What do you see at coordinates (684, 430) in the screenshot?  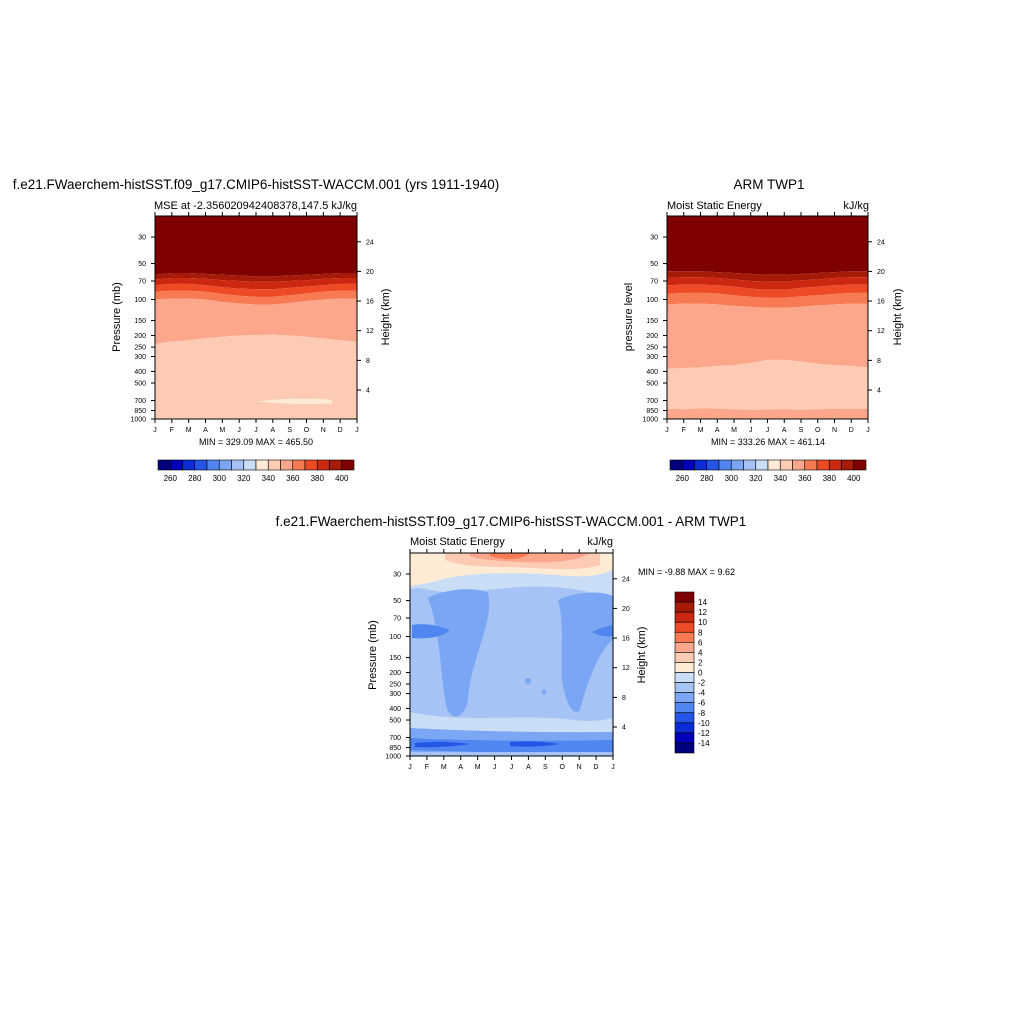 I see `obs-x-tick-label-1: F` at bounding box center [684, 430].